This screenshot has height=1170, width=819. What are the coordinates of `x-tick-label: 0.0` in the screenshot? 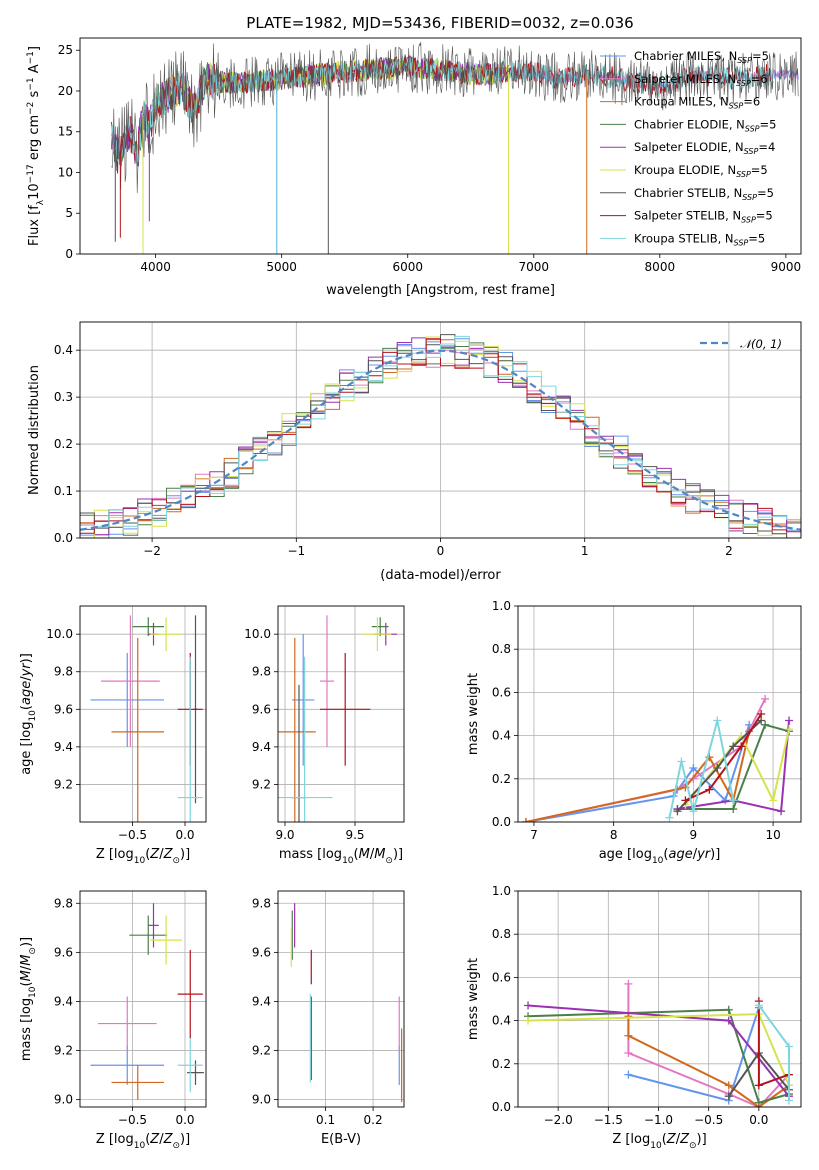 It's located at (758, 1120).